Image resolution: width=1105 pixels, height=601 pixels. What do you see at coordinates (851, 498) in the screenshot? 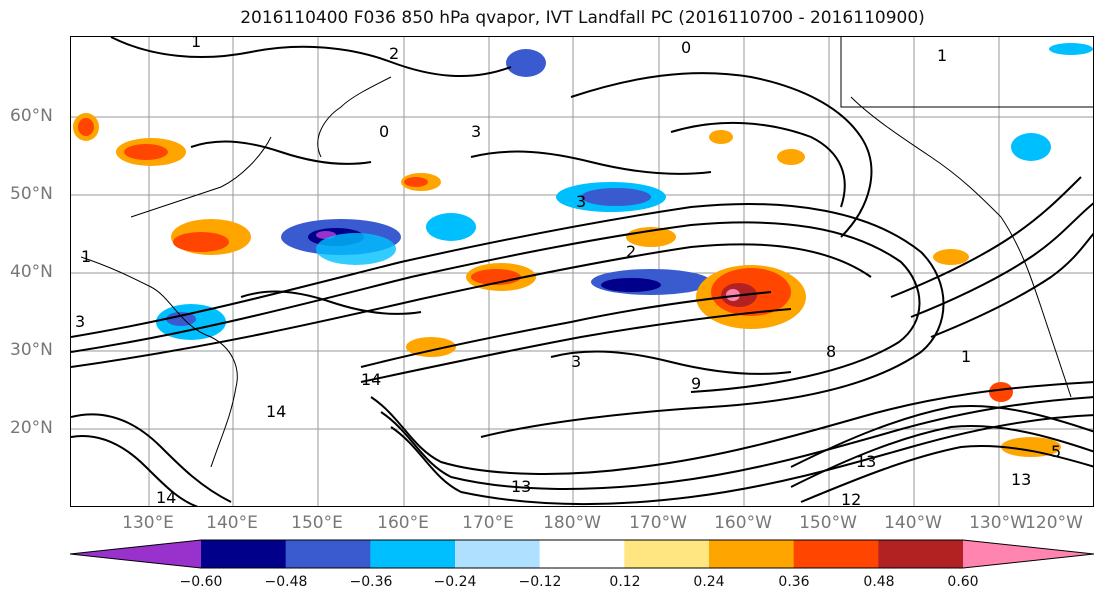
I see `contour-label: 12` at bounding box center [851, 498].